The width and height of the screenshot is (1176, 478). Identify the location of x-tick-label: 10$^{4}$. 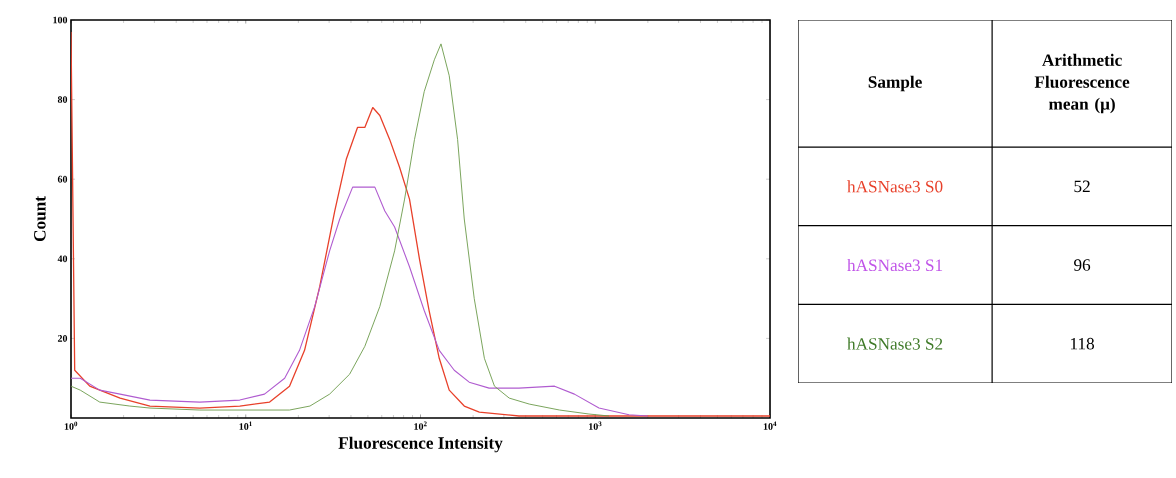
(770, 425).